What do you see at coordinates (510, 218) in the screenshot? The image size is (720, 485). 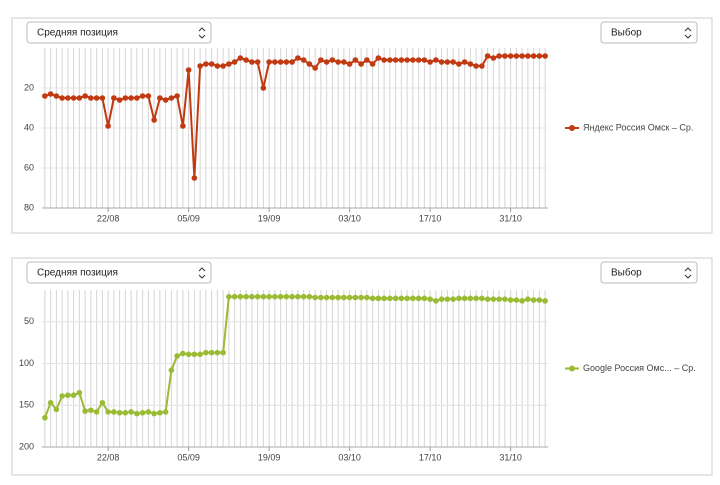 I see `x-tick-label: 31/10` at bounding box center [510, 218].